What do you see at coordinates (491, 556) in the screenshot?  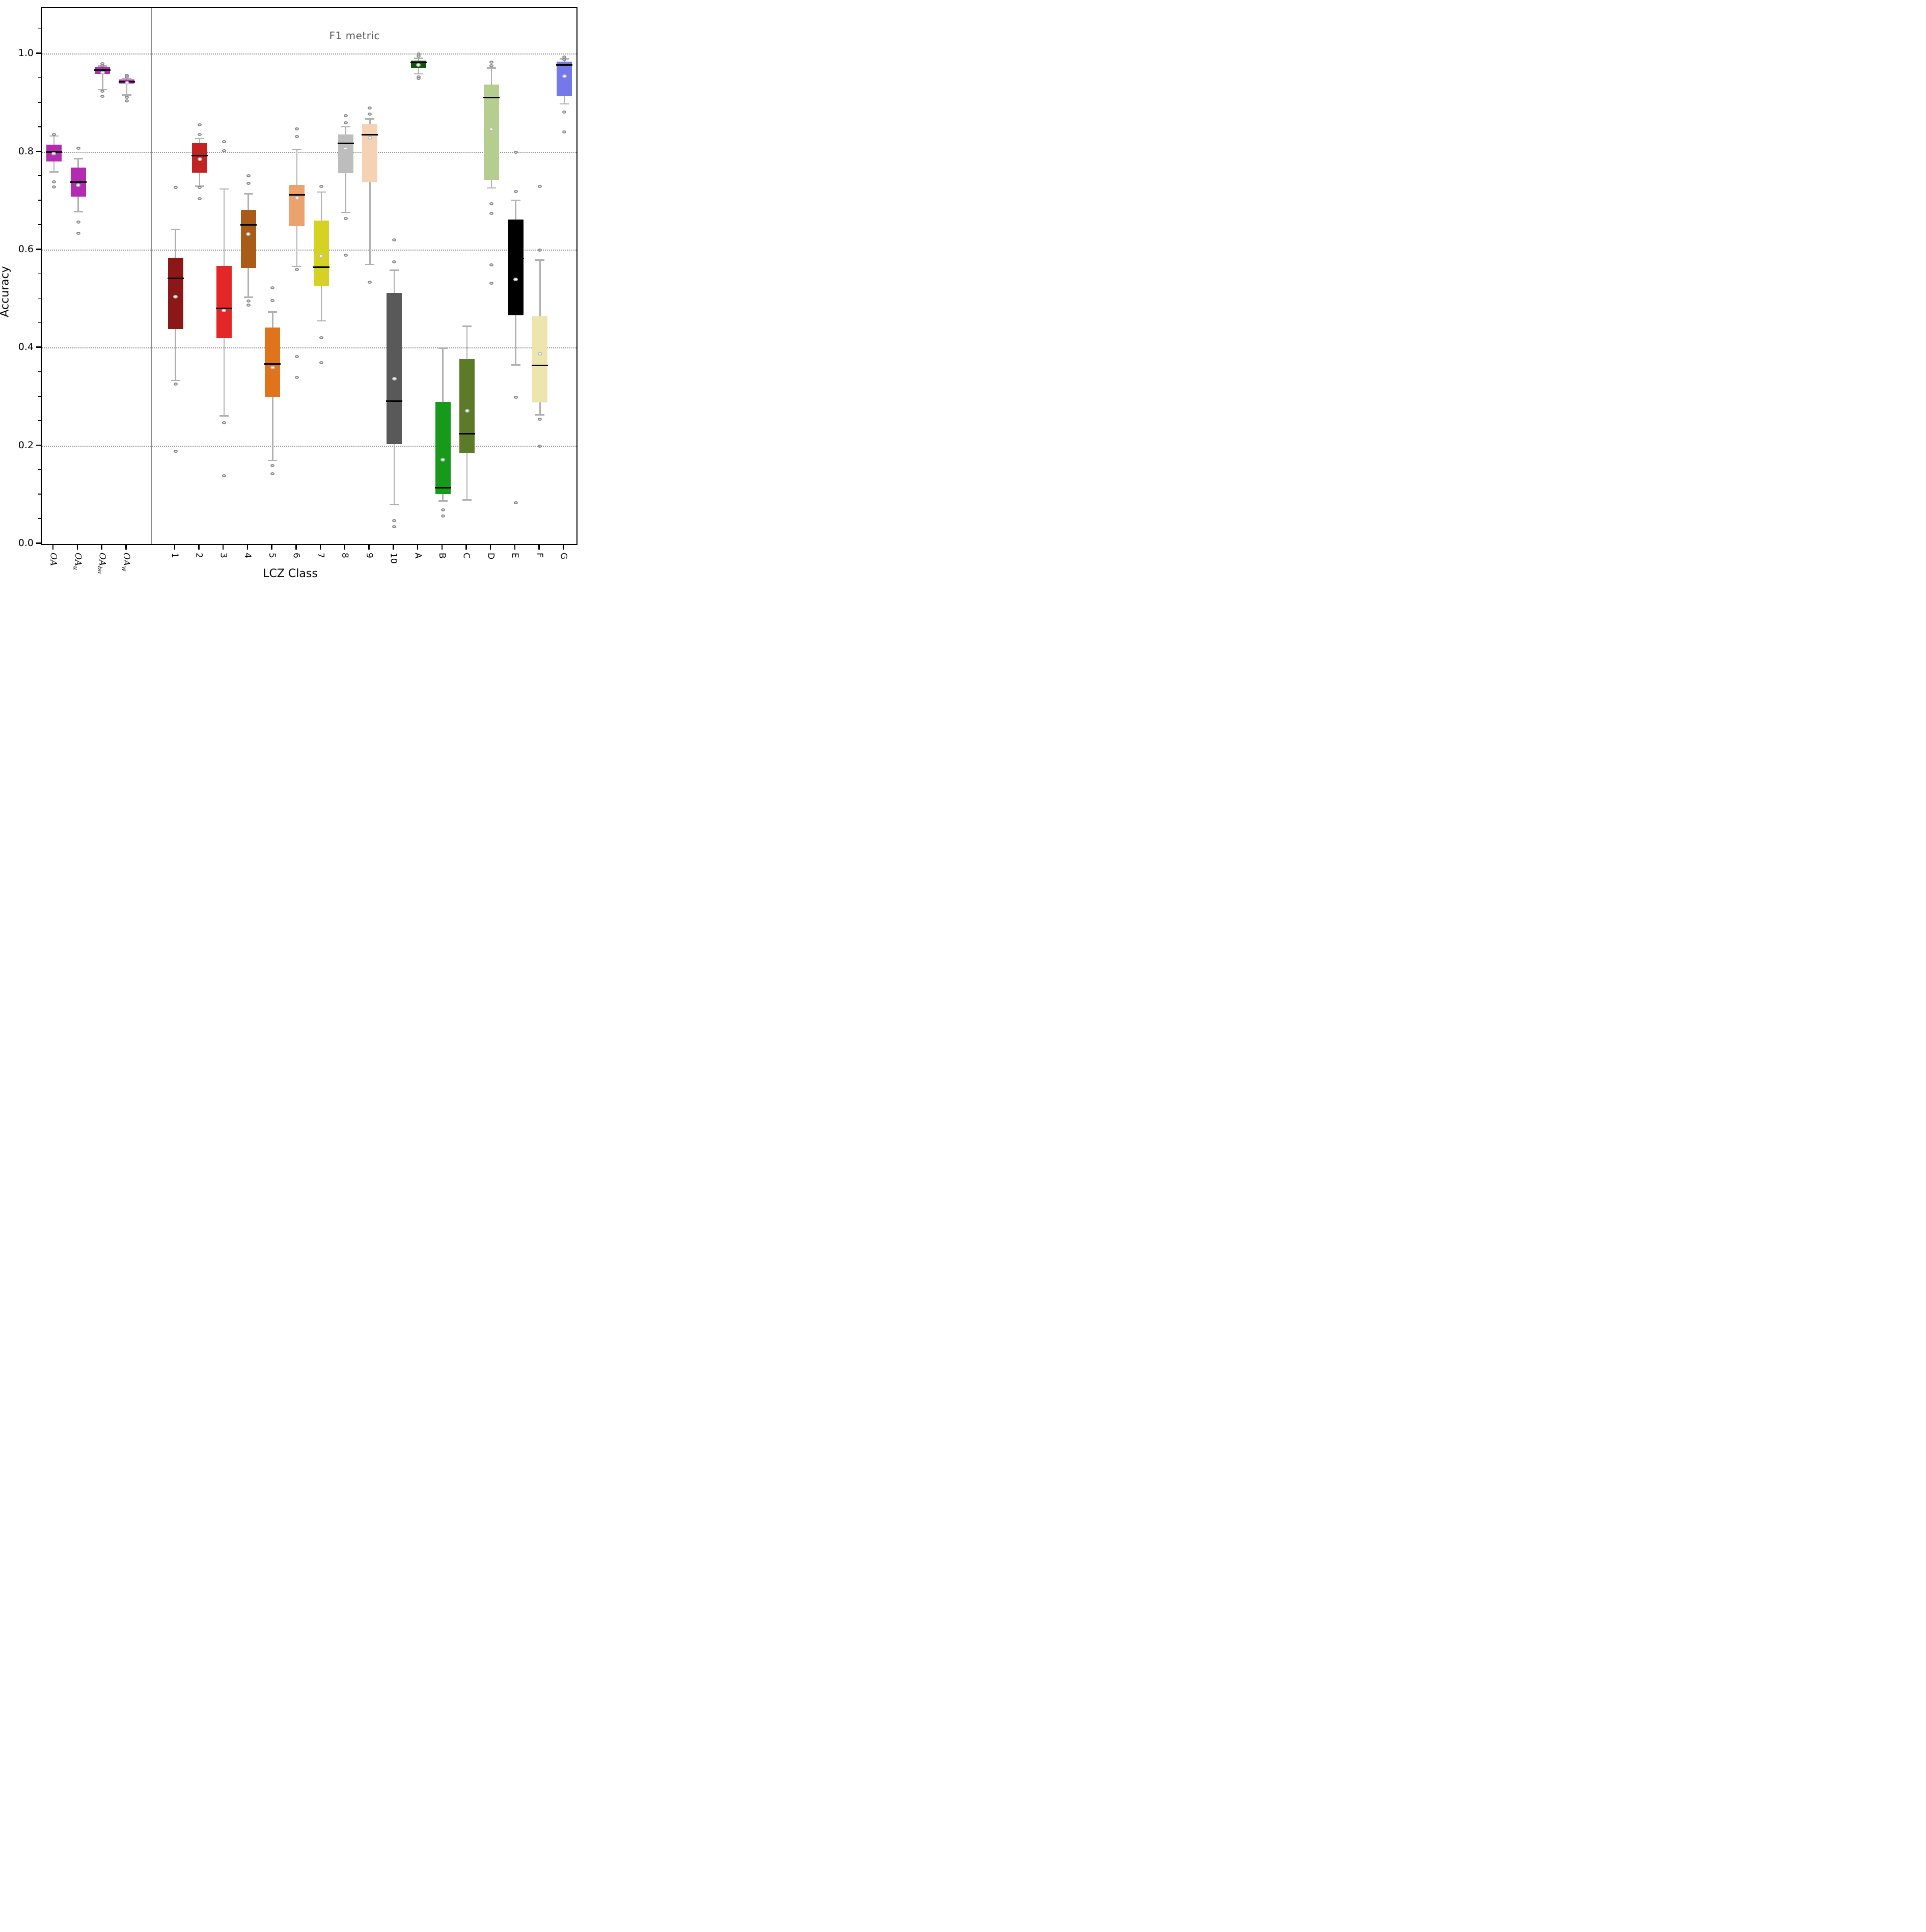 I see `x-tick-label-D: D` at bounding box center [491, 556].